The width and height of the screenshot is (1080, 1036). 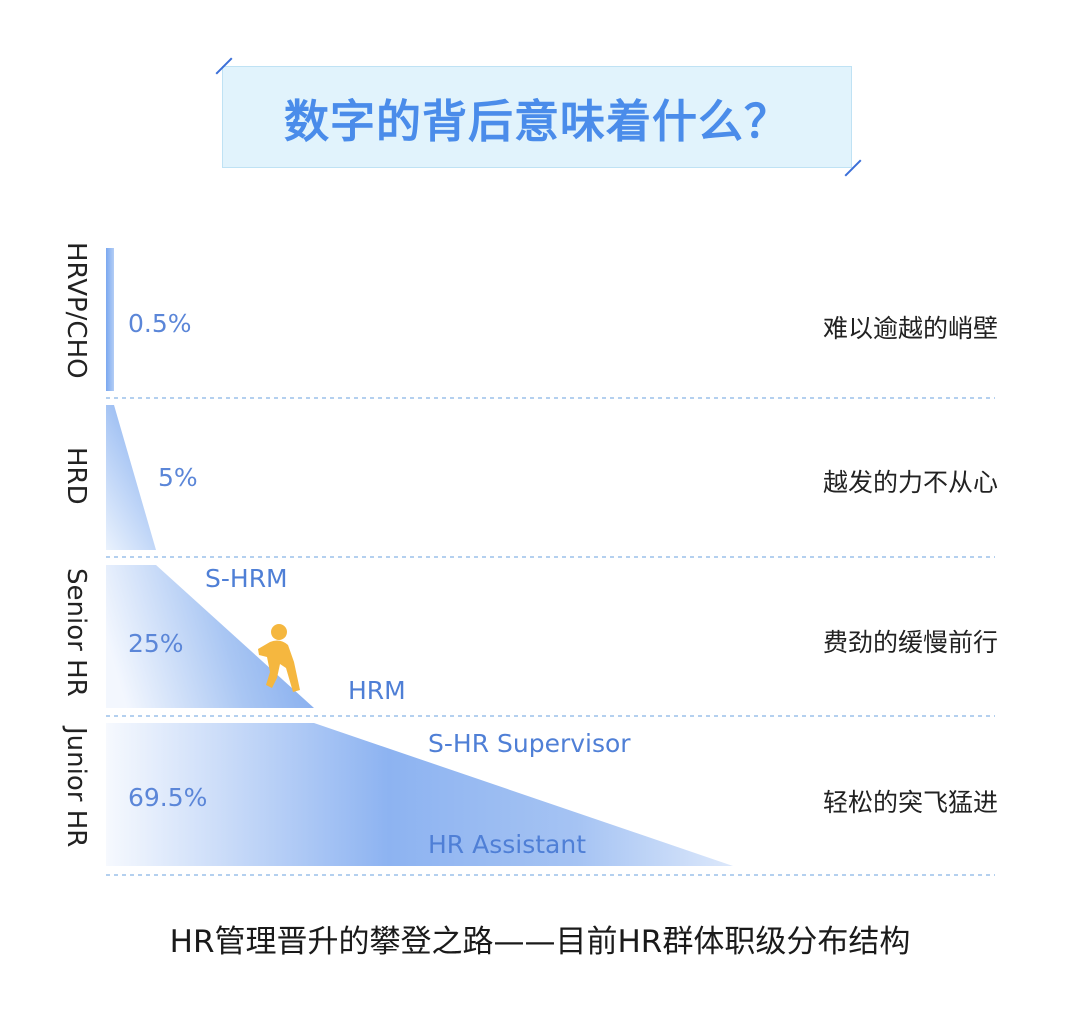 I want to click on level-label-hrd: HRD, so click(x=76, y=476).